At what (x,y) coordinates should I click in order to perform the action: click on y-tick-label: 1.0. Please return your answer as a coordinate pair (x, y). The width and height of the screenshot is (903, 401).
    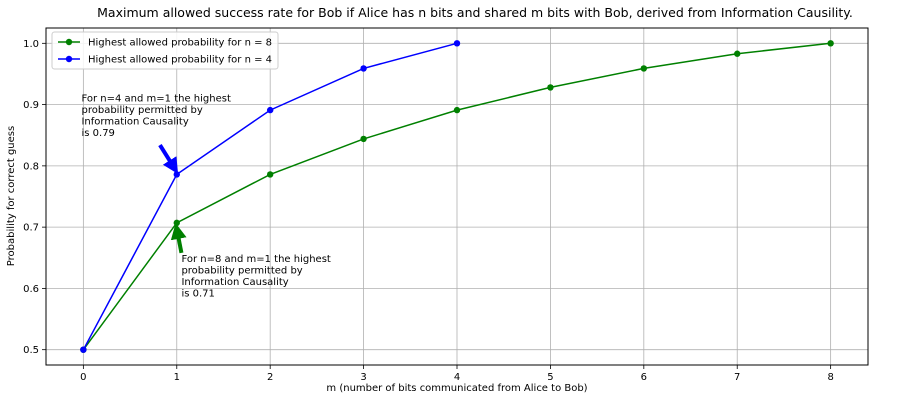
    Looking at the image, I should click on (31, 44).